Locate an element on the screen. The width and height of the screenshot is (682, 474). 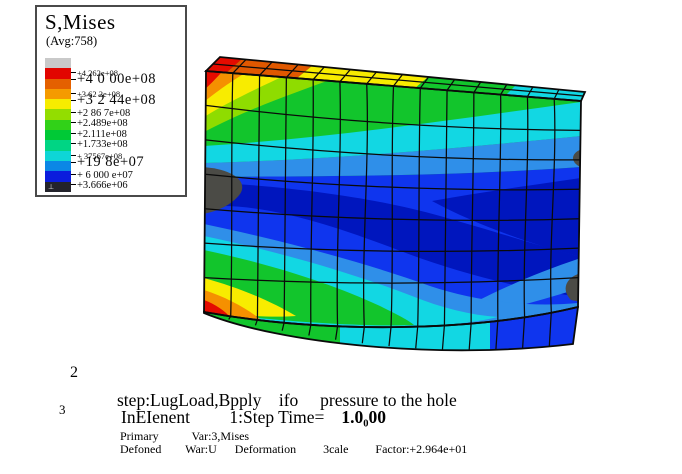
legend-tick-label-11: +3.666e+06 is located at coordinates (99, 184).